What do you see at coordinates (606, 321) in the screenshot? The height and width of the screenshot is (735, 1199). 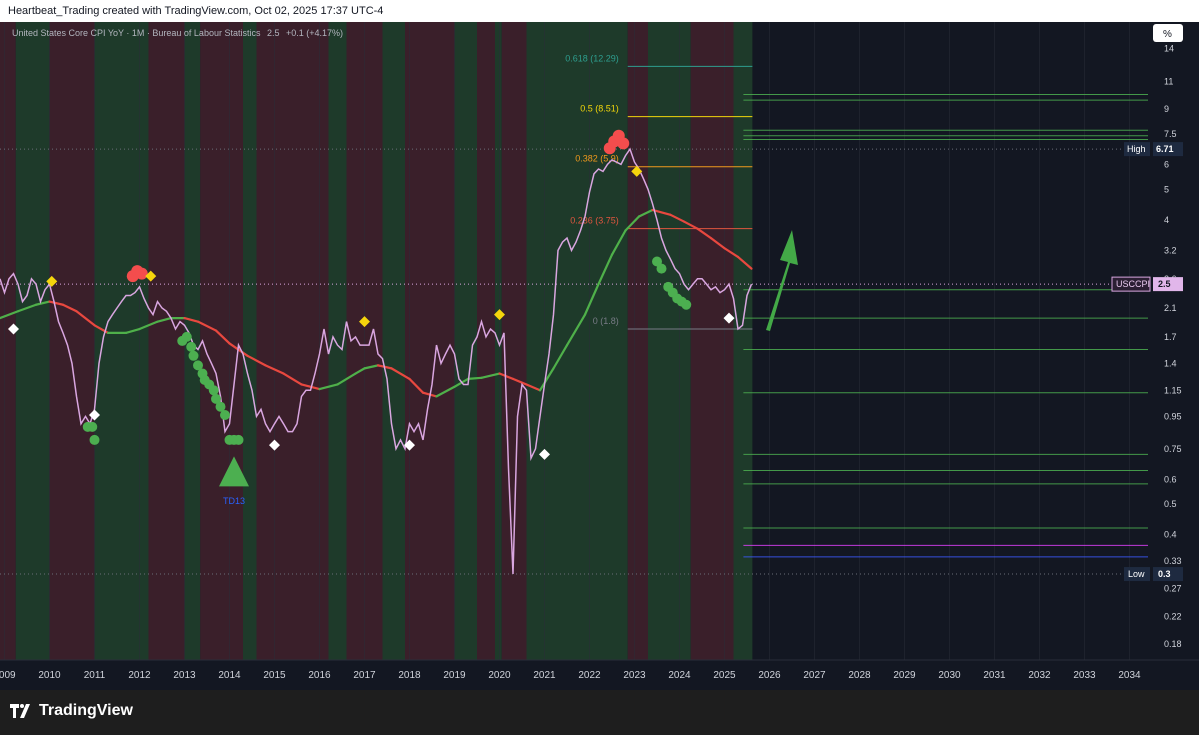 I see `fib-level-label: 0 (1.8)` at bounding box center [606, 321].